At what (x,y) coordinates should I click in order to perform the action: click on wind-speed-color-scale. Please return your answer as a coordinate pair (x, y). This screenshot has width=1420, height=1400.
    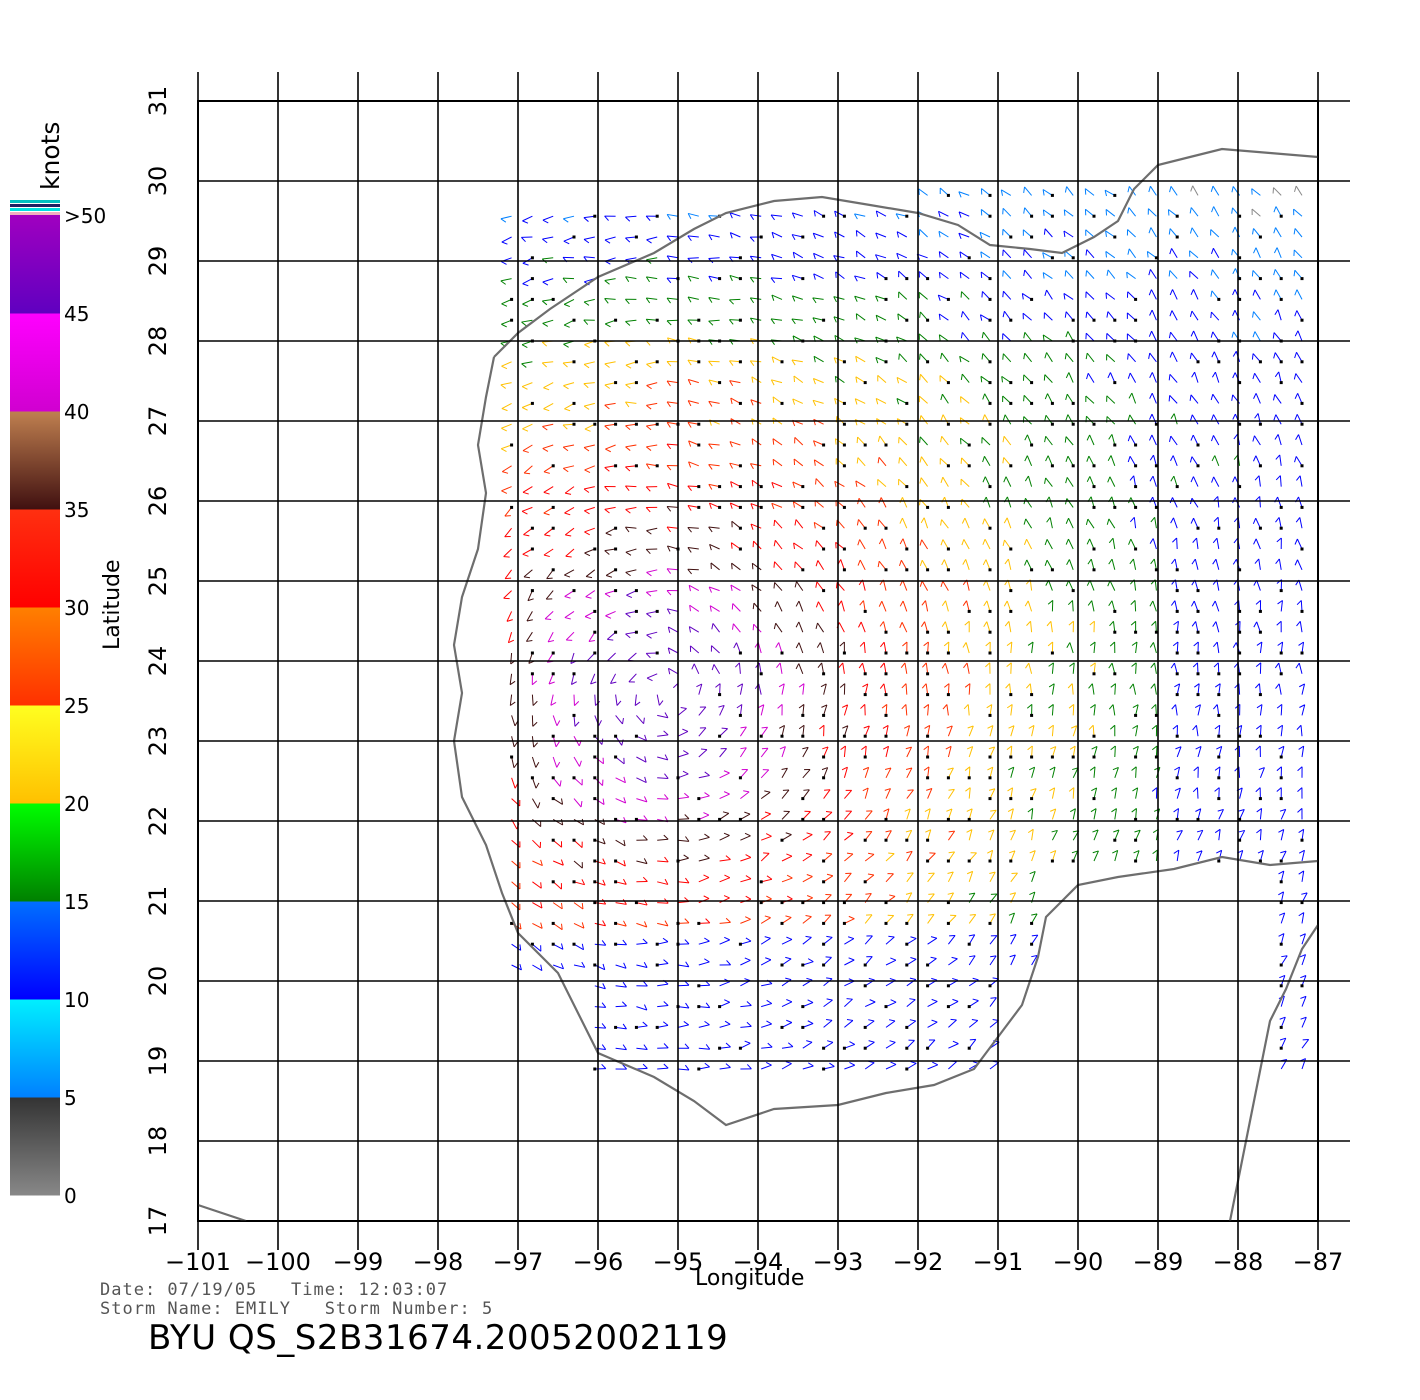
    Looking at the image, I should click on (35, 698).